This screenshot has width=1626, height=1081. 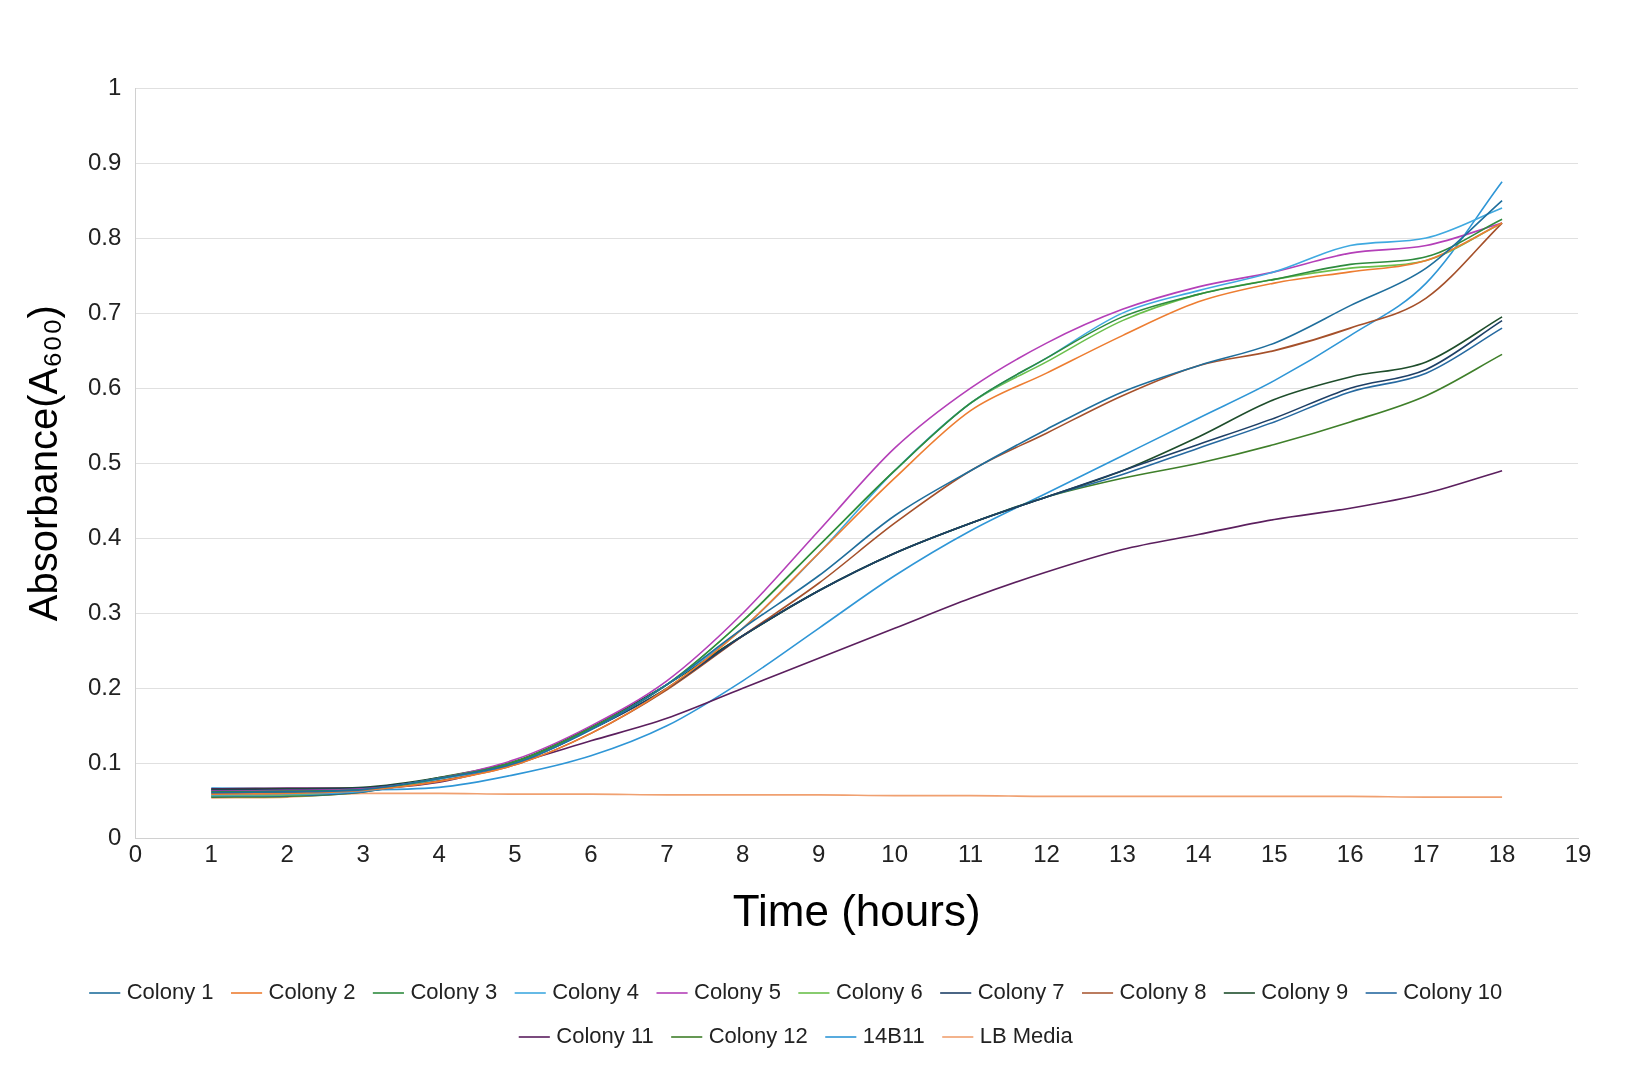 What do you see at coordinates (1122, 854) in the screenshot?
I see `x-tick-label: 13` at bounding box center [1122, 854].